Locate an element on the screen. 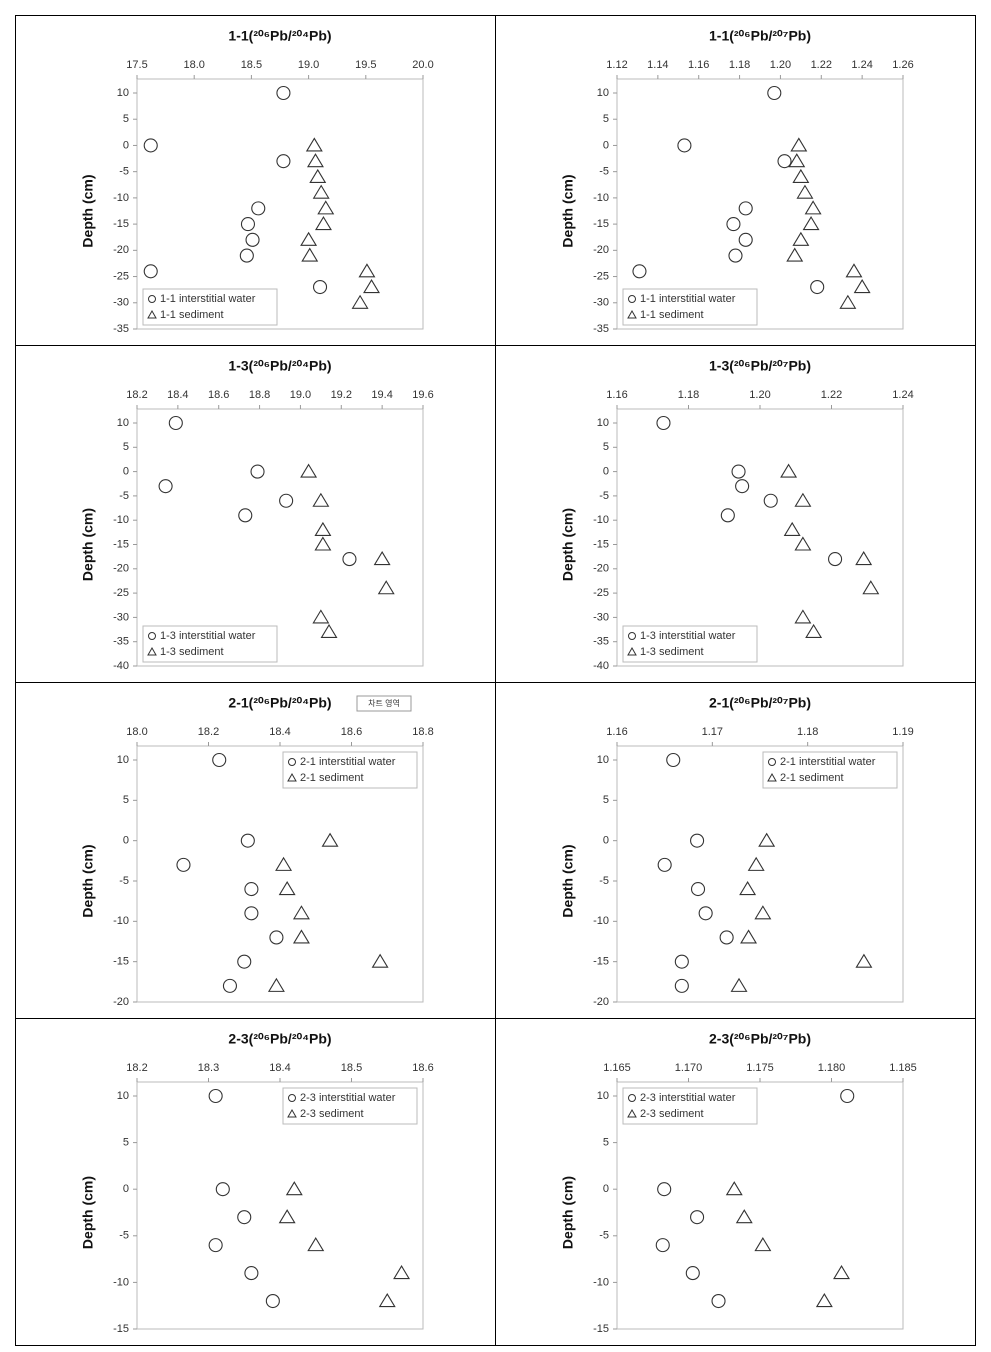 The height and width of the screenshot is (1352, 991). x-tick-label: 1.165 is located at coordinates (617, 1068).